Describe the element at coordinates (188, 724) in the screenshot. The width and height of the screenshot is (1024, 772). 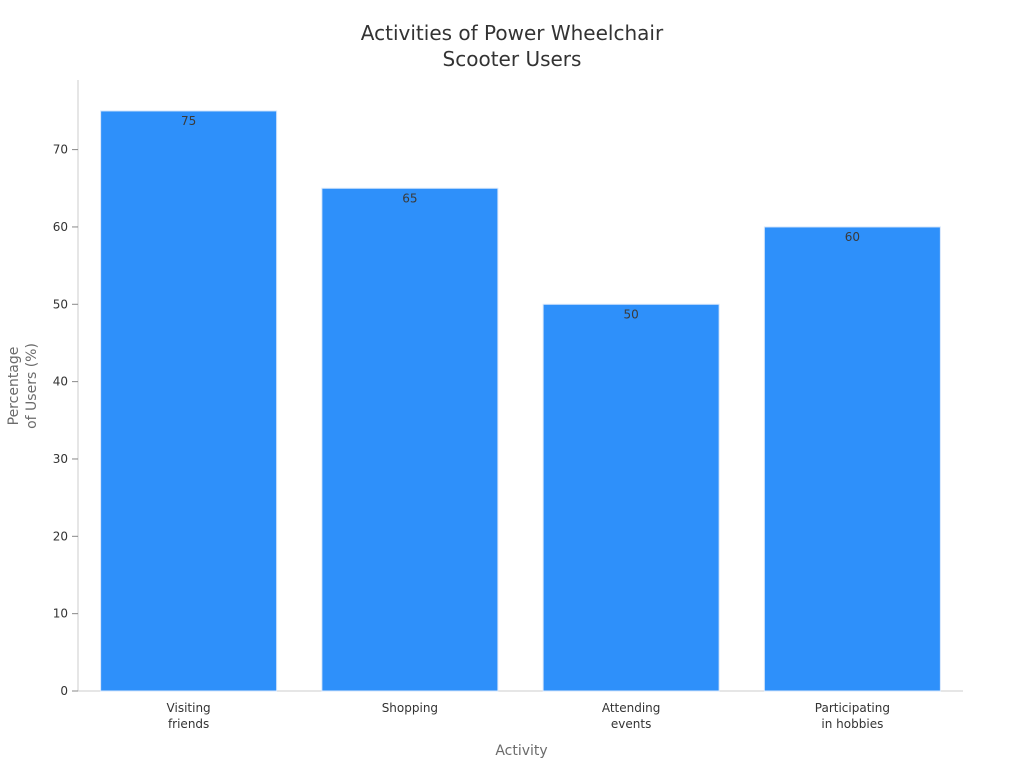
I see `x-tick-label-line: friends` at that location.